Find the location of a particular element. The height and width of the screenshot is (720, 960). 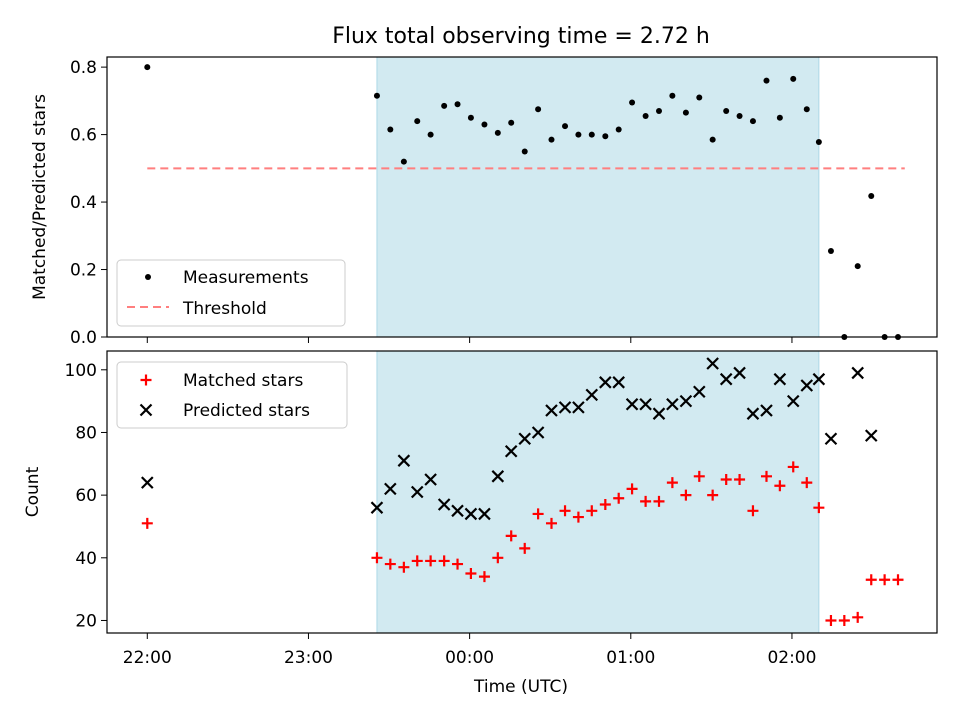

x-axis-label: Time (UTC) is located at coordinates (520, 687).